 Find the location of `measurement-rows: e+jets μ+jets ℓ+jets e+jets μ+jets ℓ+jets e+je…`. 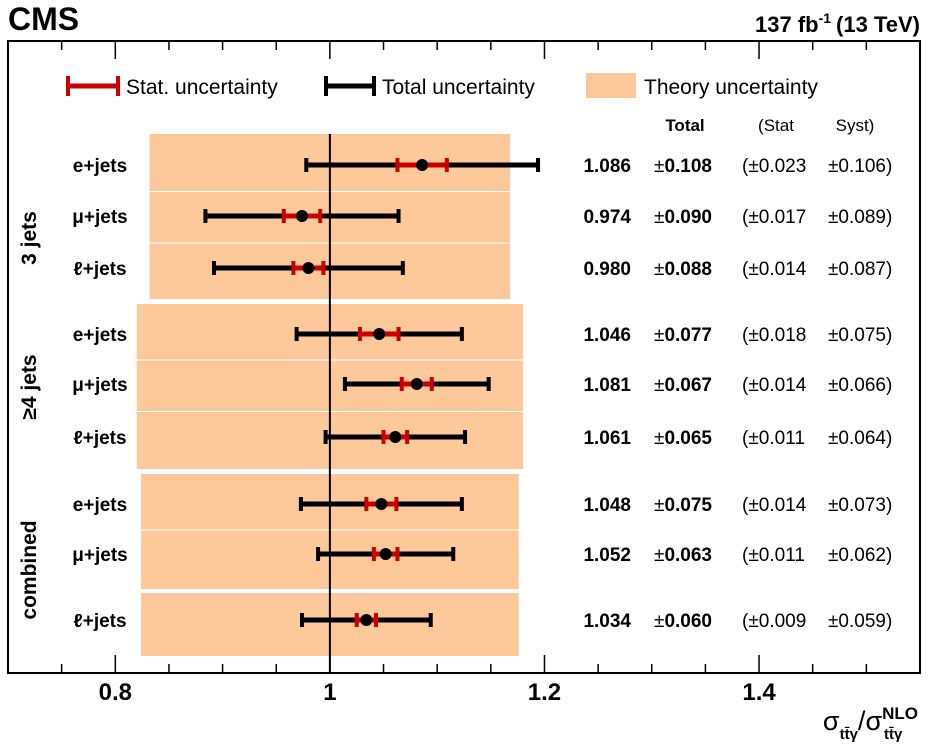

measurement-rows: e+jets μ+jets ℓ+jets e+jets μ+jets ℓ+jets e+je… is located at coordinates (99, 394).